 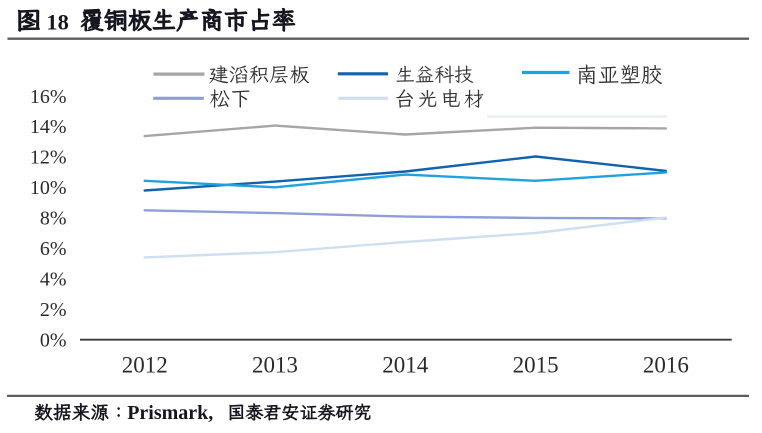 I want to click on svg-text: 2014, so click(x=405, y=365).